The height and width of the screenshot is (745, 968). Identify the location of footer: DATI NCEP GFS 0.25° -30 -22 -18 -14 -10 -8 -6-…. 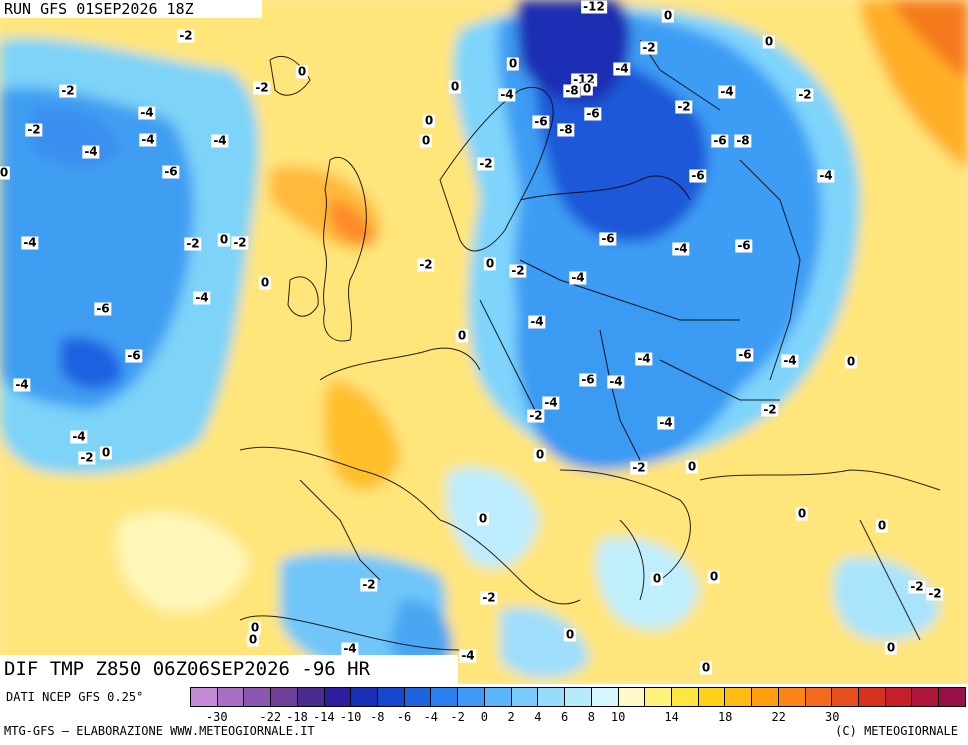
(484, 714).